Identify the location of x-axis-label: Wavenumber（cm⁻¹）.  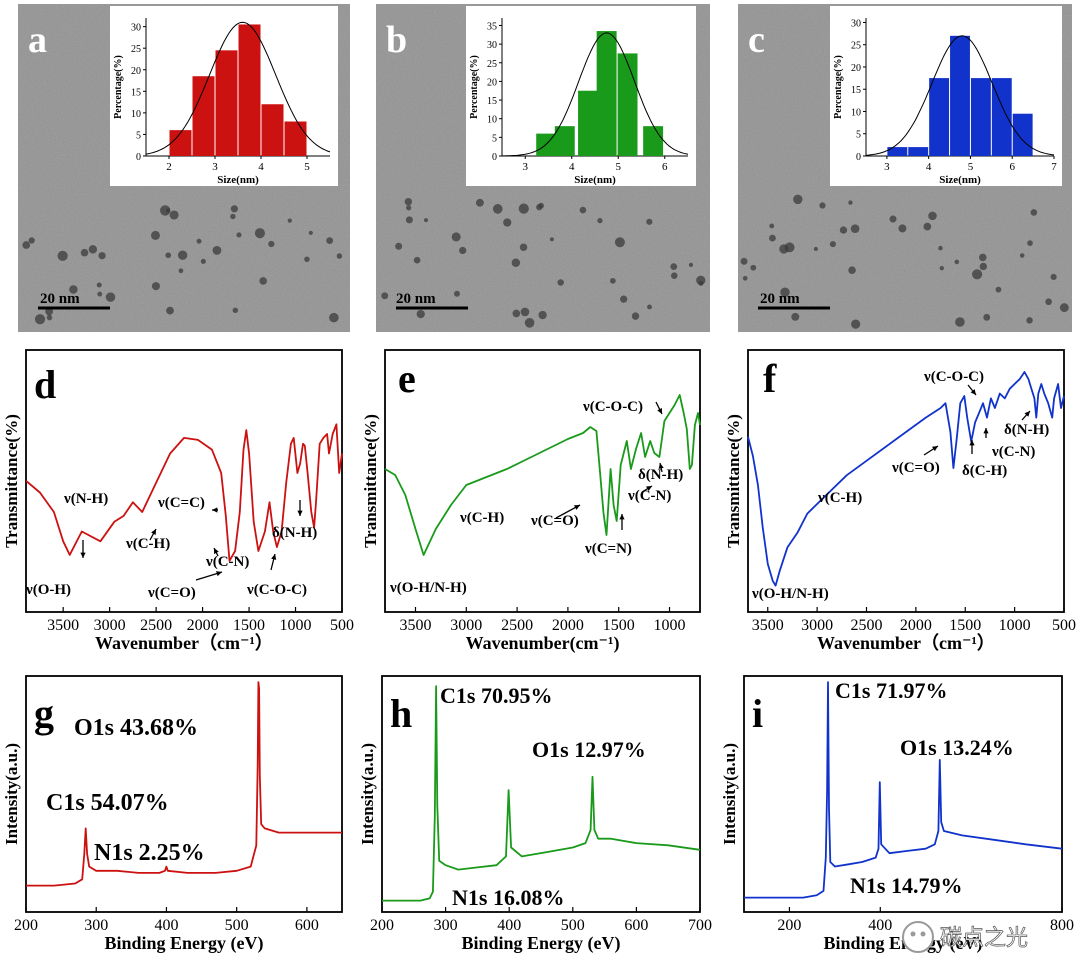
(184, 643).